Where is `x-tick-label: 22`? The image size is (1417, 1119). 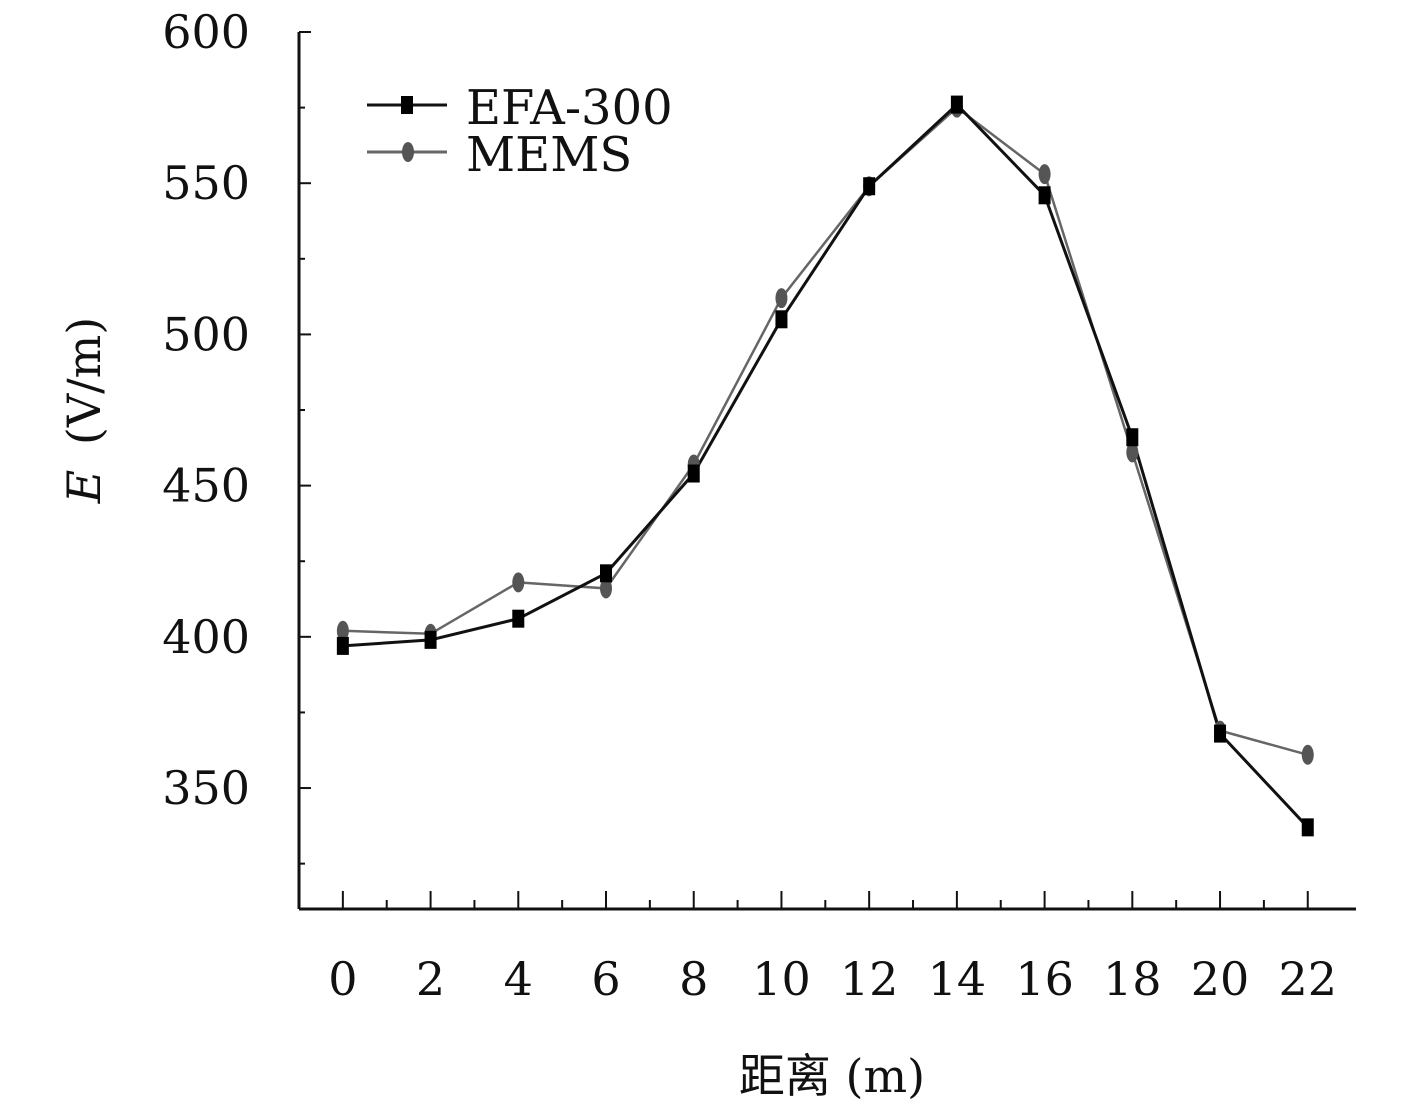 x-tick-label: 22 is located at coordinates (1307, 979).